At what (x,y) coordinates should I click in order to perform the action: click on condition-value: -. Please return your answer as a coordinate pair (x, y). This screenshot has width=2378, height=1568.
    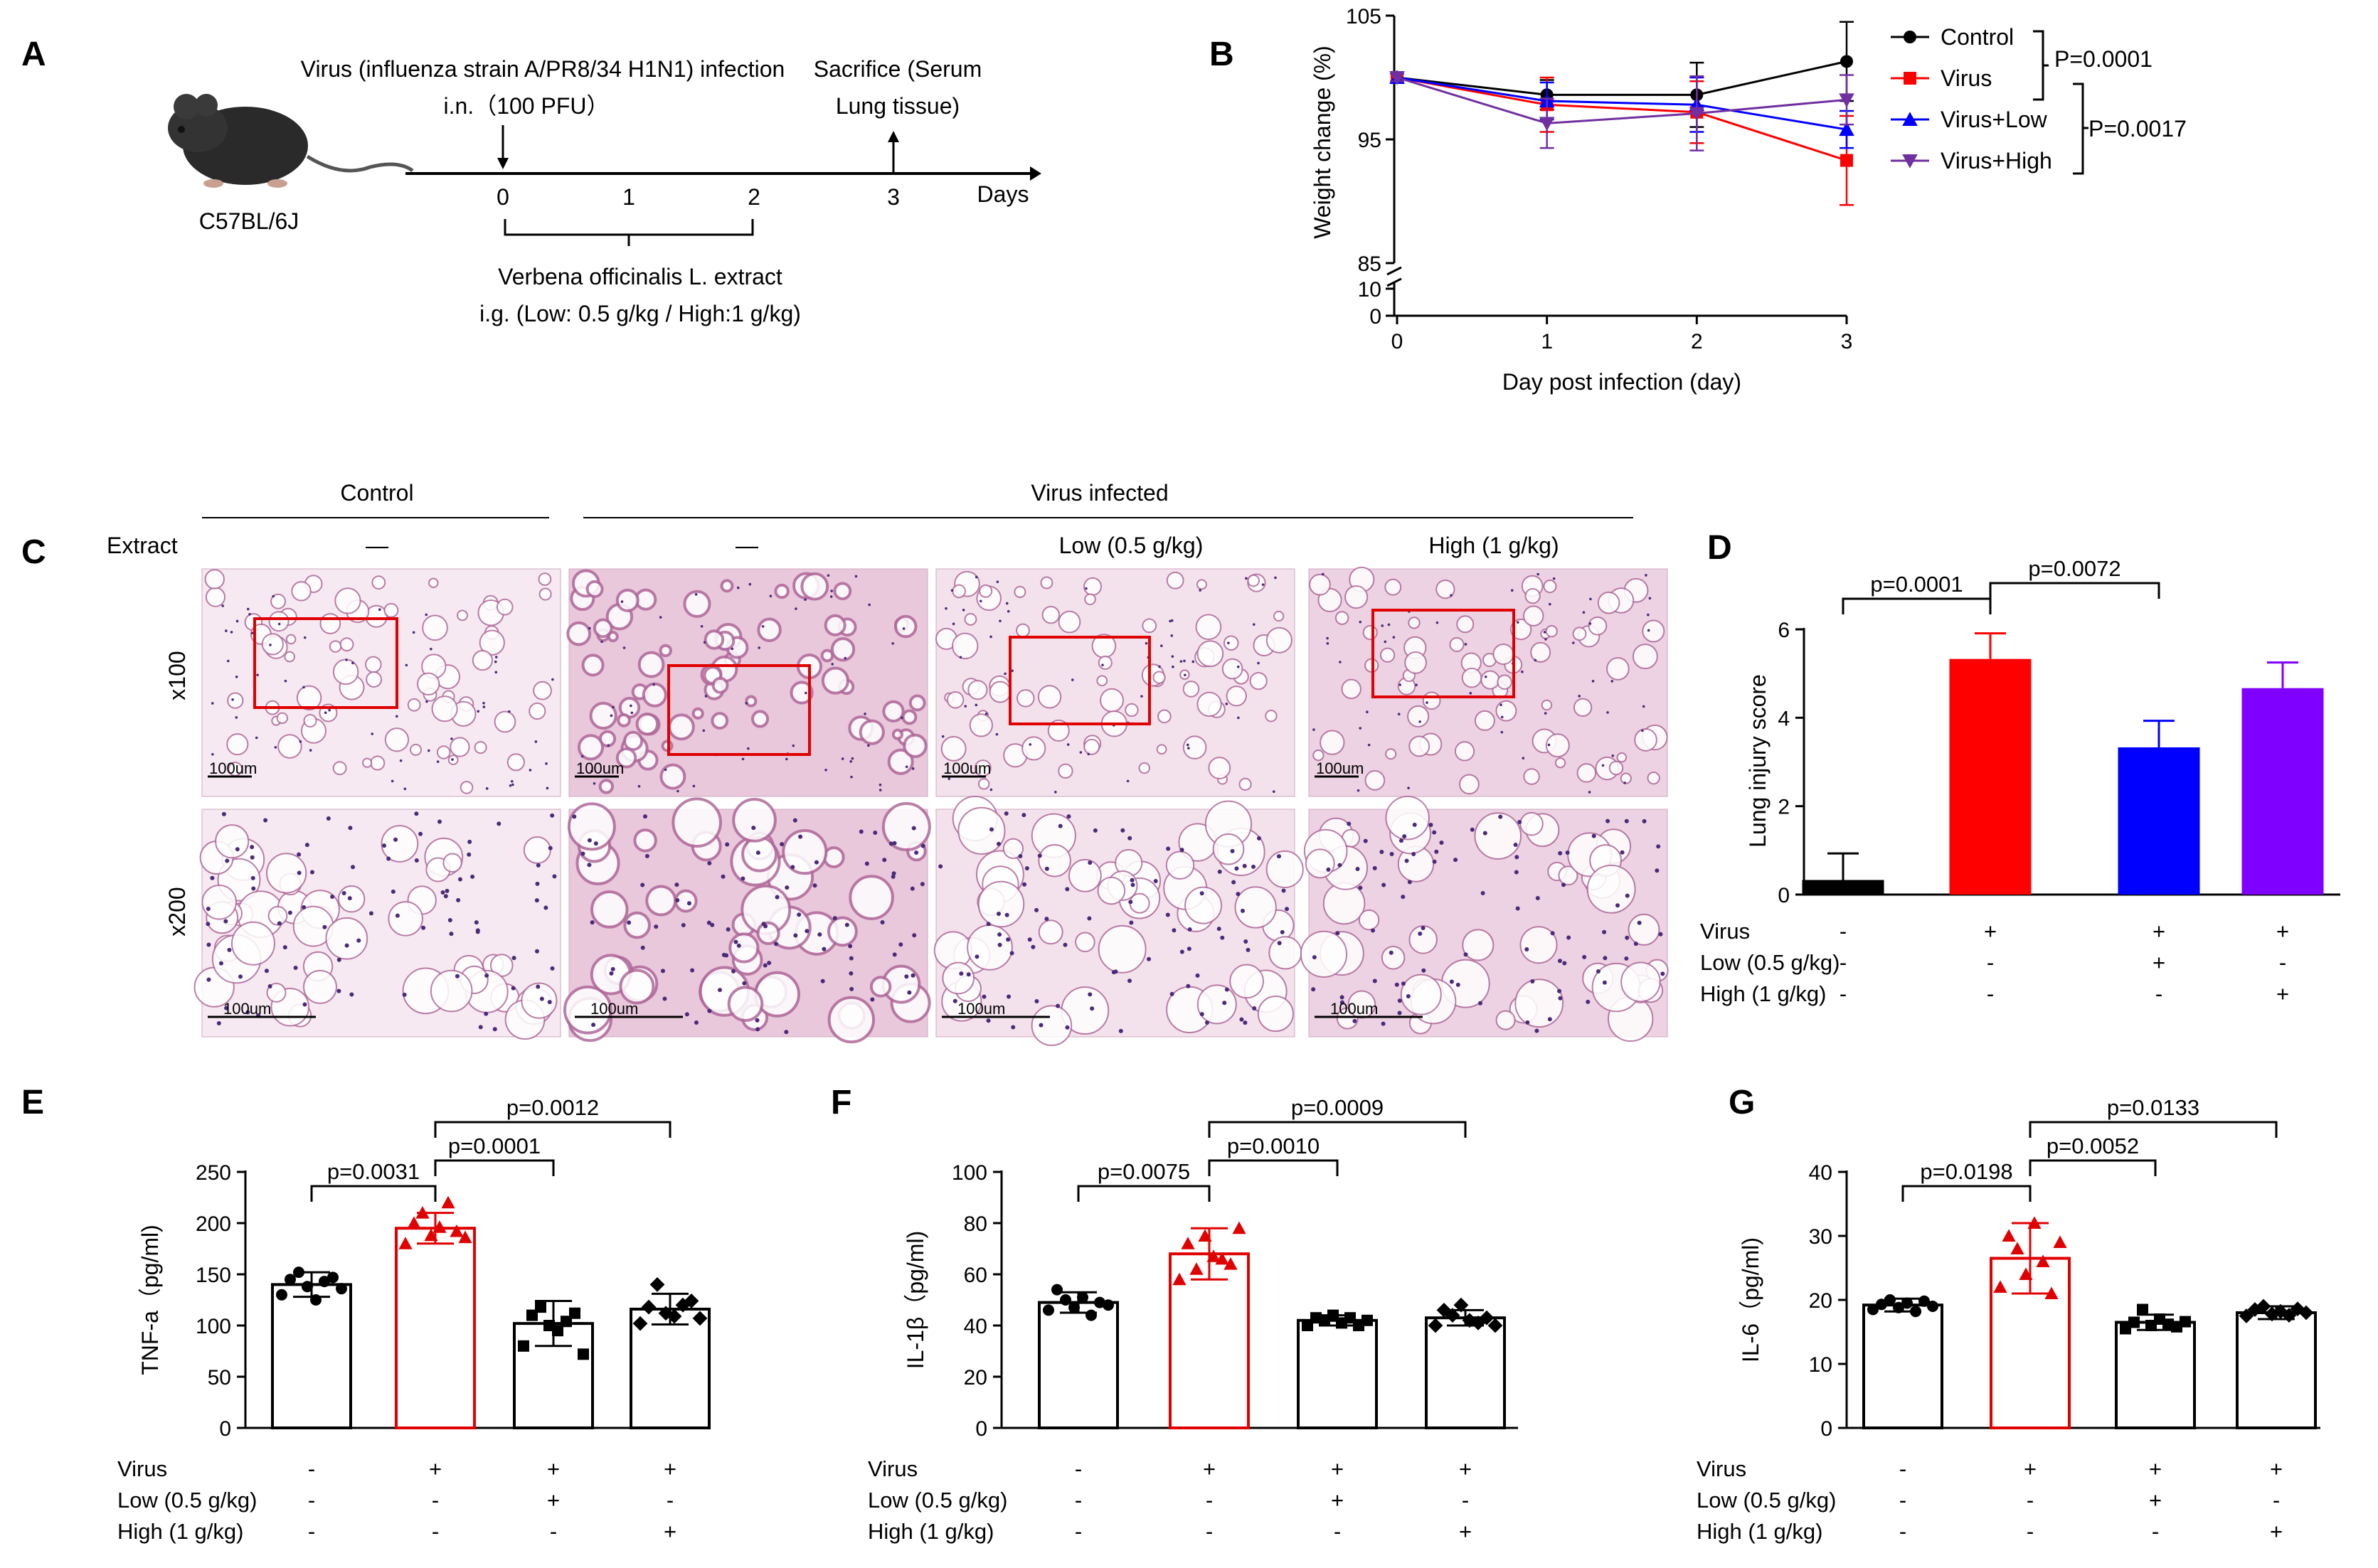
    Looking at the image, I should click on (2031, 1531).